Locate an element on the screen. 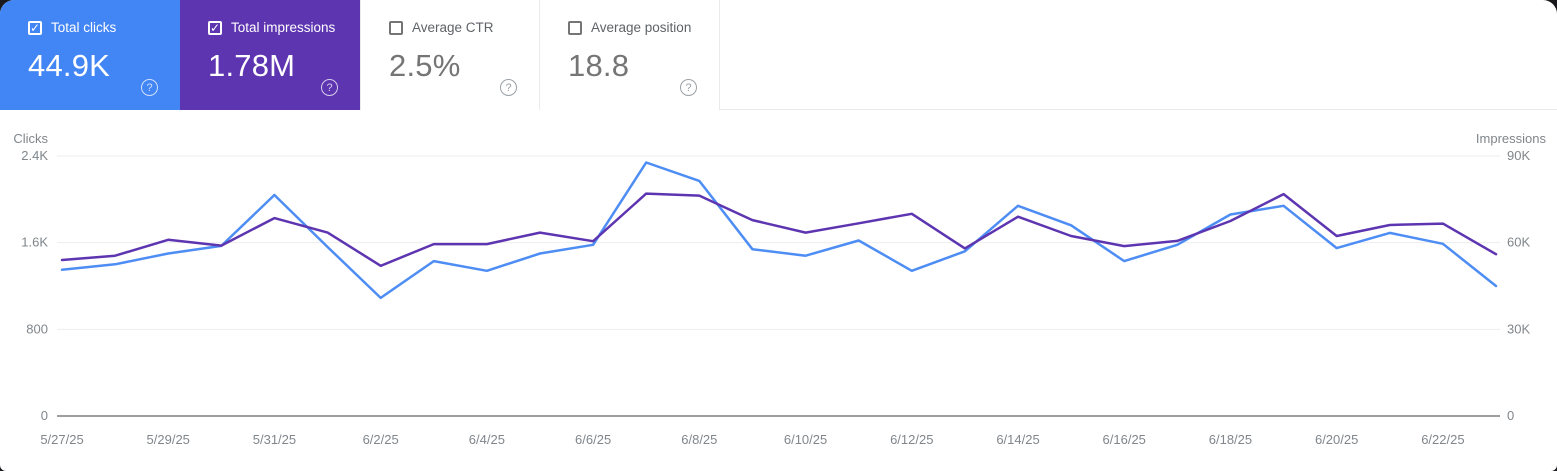  impressions-line-series is located at coordinates (779, 230).